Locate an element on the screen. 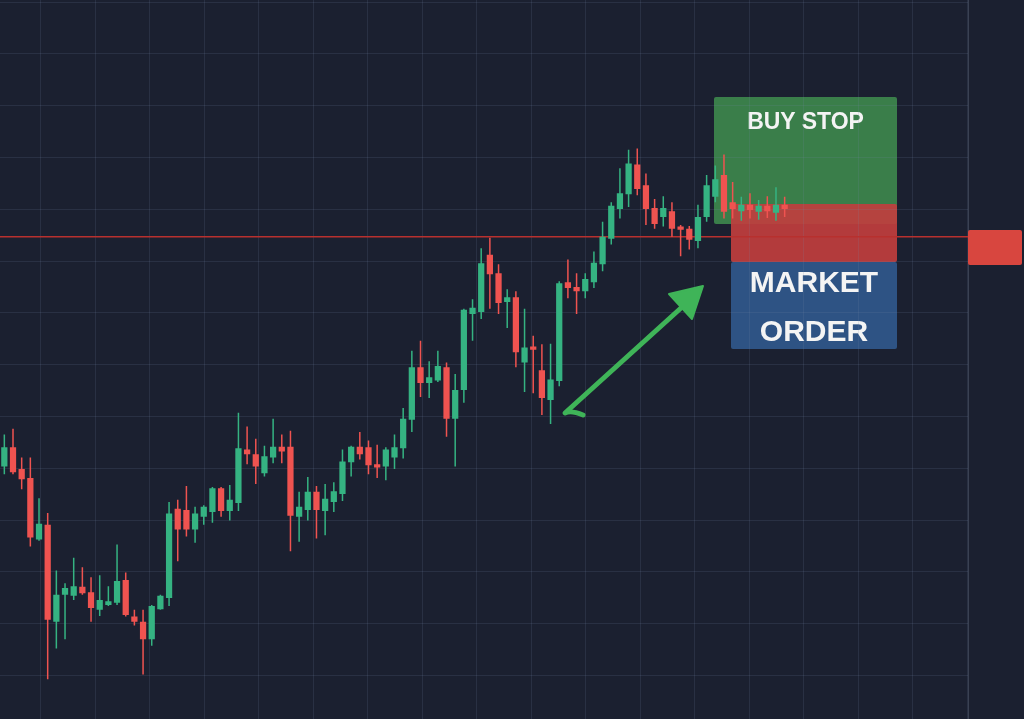  panel: MARKET ORDER is located at coordinates (814, 305).